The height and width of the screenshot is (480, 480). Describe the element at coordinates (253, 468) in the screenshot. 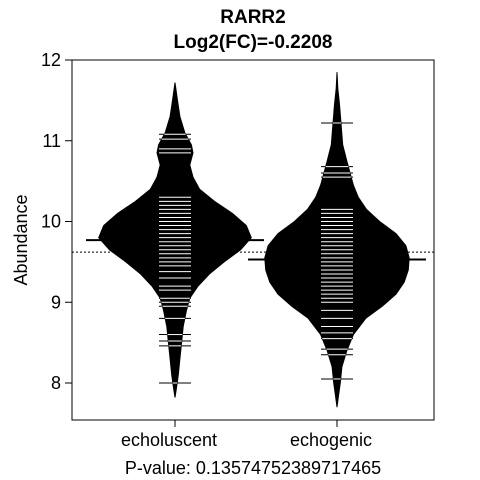

I see `p-value-label: P-value: 0.13574752389717465` at that location.